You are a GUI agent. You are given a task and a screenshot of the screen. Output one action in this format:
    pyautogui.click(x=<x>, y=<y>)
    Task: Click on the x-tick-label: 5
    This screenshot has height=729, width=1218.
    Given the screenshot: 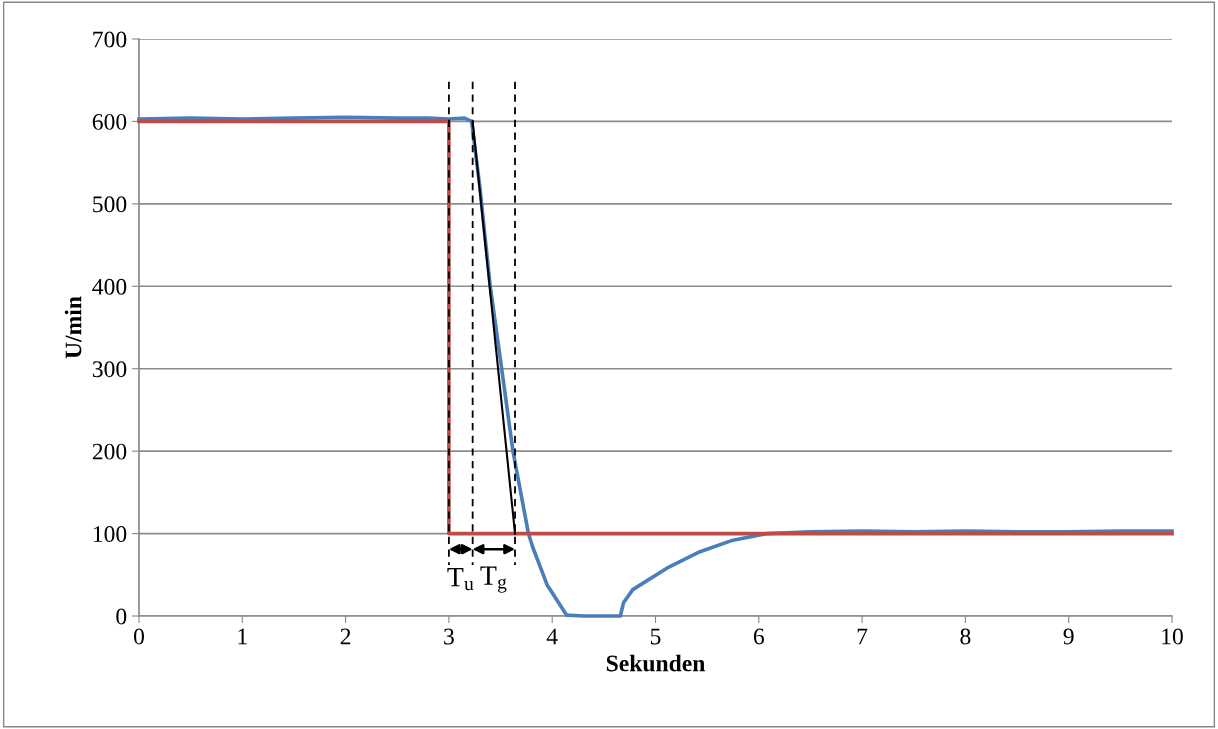 What is the action you would take?
    pyautogui.click(x=655, y=636)
    